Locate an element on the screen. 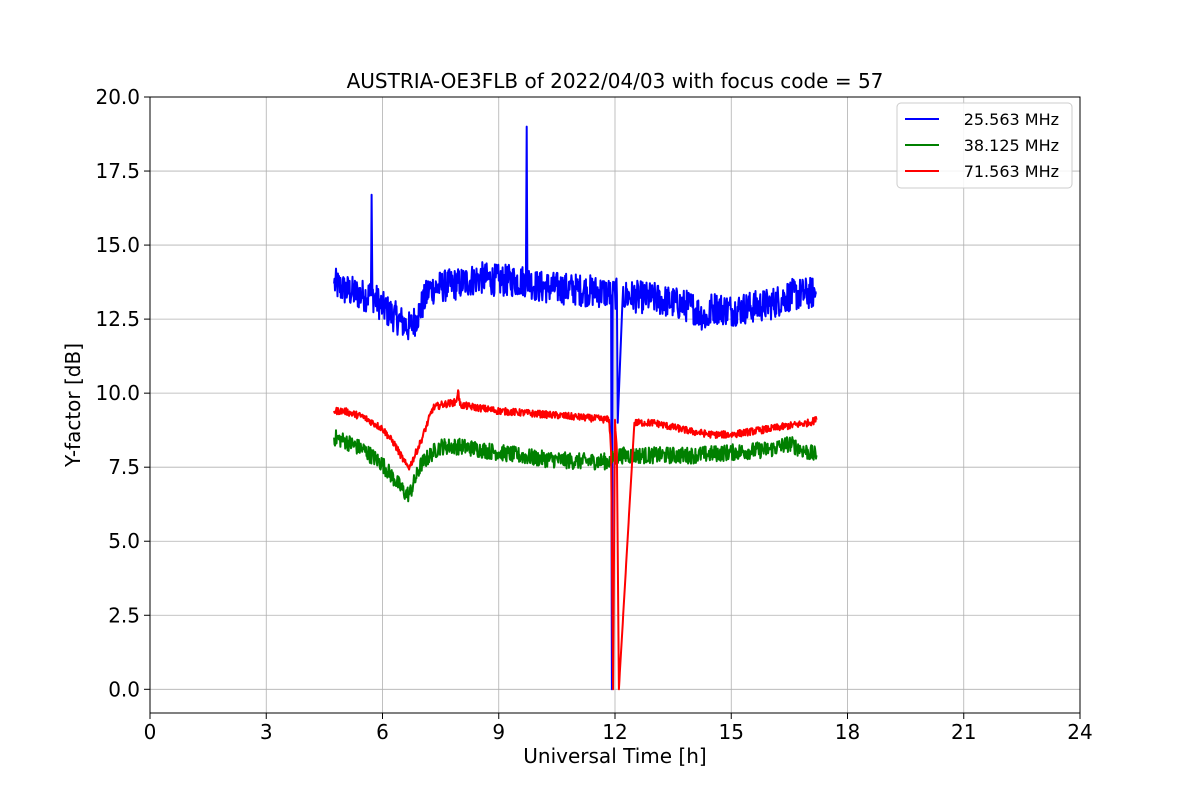 The height and width of the screenshot is (800, 1200). x-tick-label: 15 is located at coordinates (731, 732).